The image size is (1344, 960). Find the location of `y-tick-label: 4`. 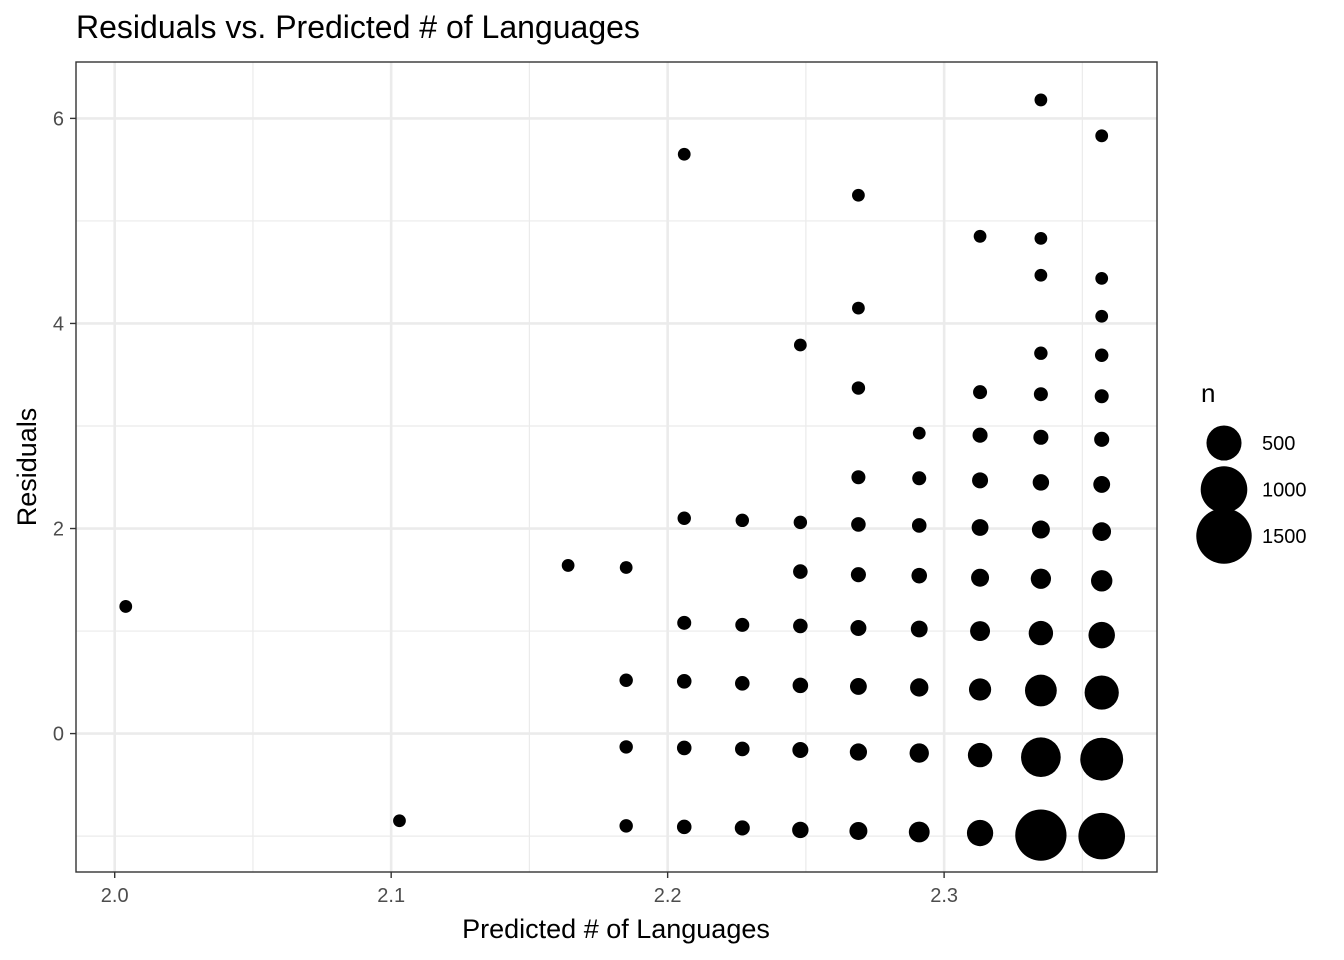

y-tick-label: 4 is located at coordinates (58, 324).